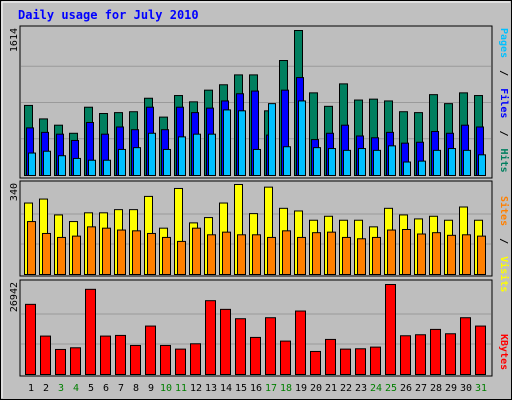 This screenshot has width=512, height=400. I want to click on x-tick-label: 13, so click(211, 388).